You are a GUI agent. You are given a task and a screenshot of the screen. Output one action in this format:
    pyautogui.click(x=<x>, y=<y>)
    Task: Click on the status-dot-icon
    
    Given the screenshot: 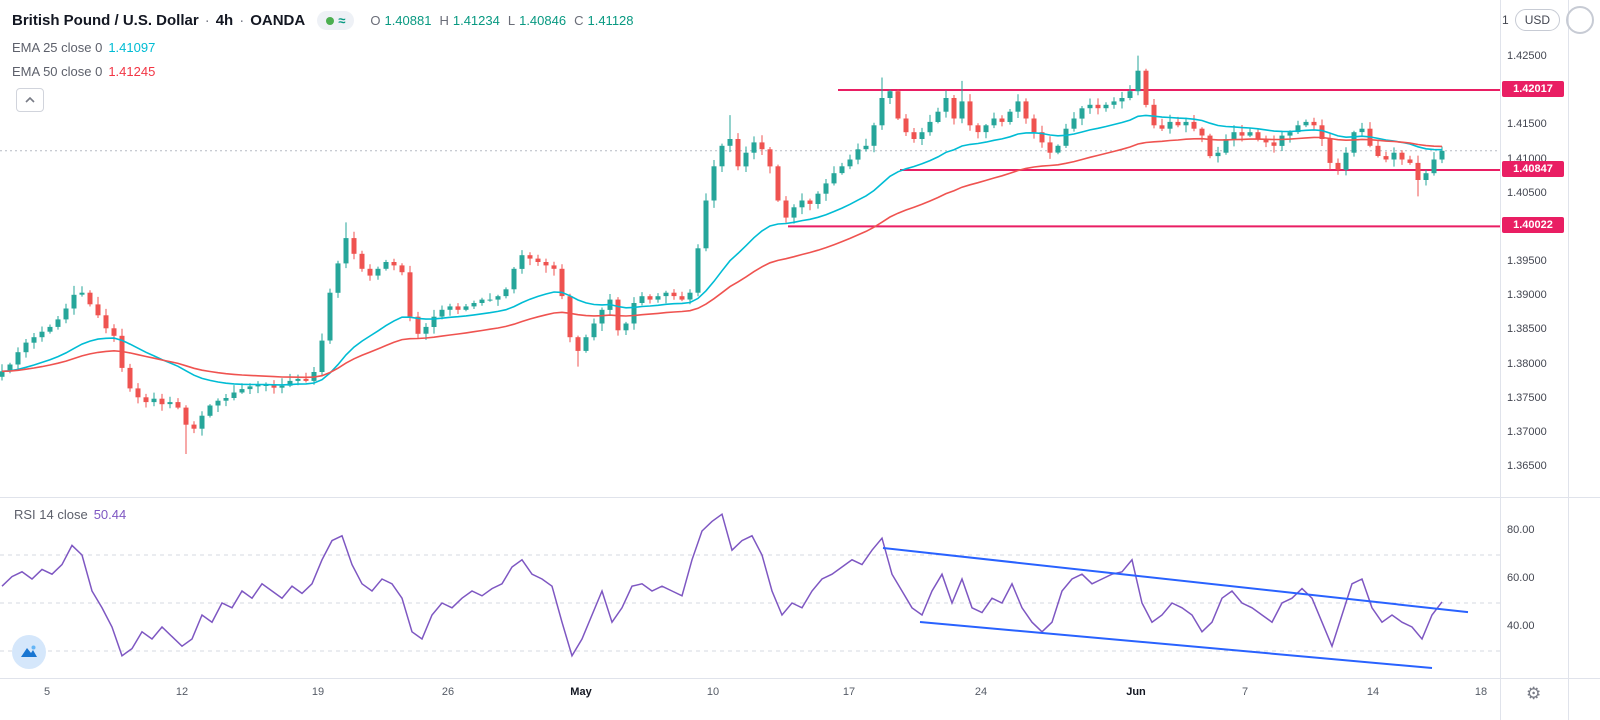 What is the action you would take?
    pyautogui.click(x=330, y=20)
    